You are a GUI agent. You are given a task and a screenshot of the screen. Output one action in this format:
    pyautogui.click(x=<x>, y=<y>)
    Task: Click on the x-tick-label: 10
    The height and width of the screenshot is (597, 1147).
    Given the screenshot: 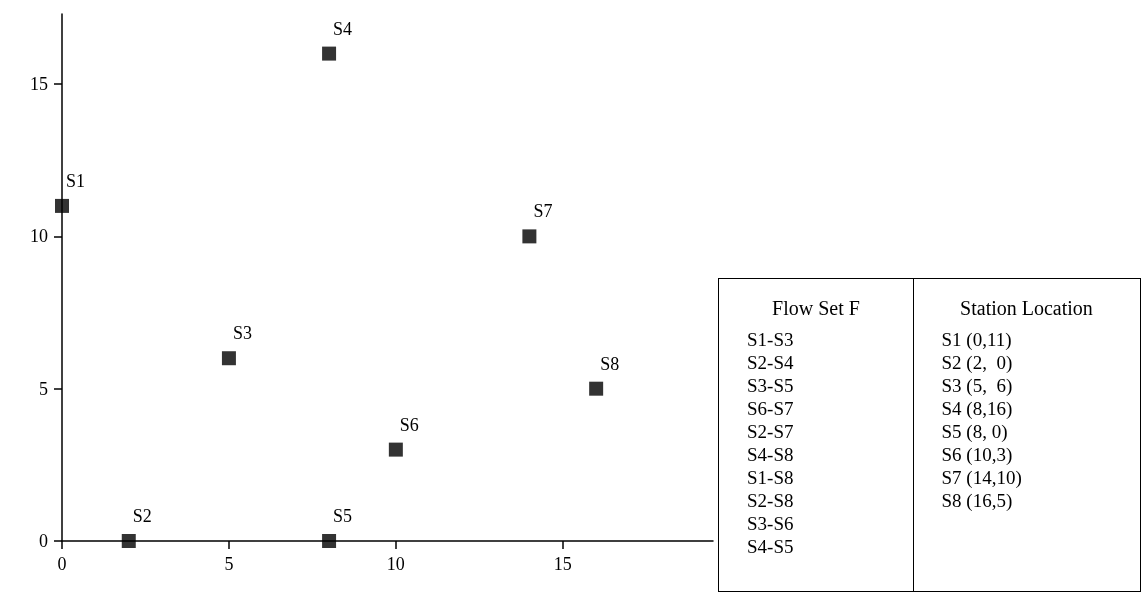 What is the action you would take?
    pyautogui.click(x=395, y=564)
    